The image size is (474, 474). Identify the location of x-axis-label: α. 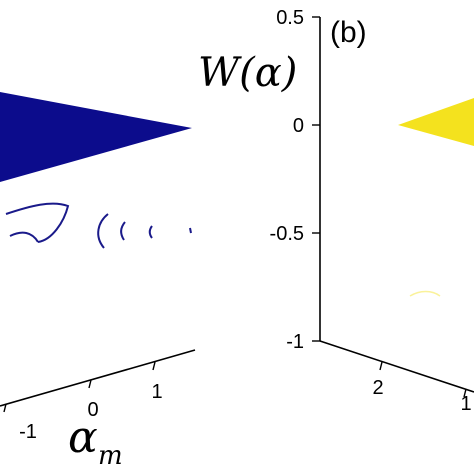
(83, 437).